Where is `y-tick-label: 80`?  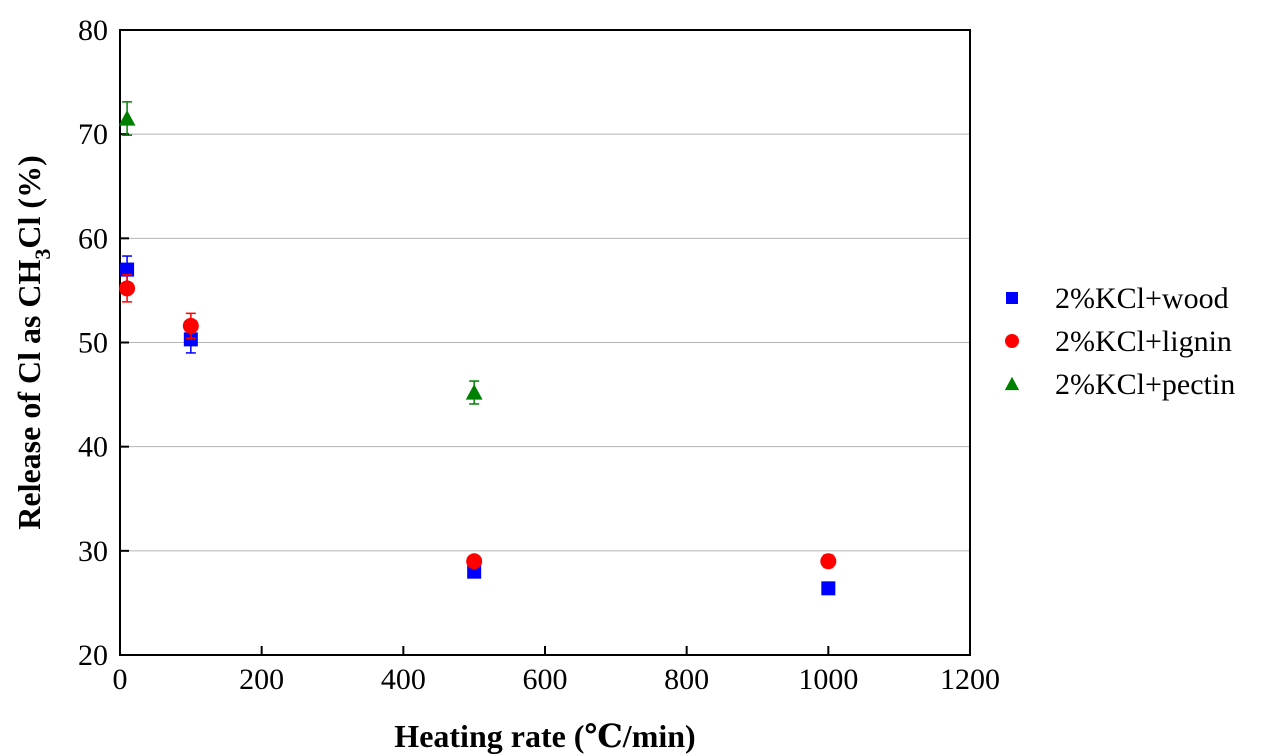
y-tick-label: 80 is located at coordinates (93, 30).